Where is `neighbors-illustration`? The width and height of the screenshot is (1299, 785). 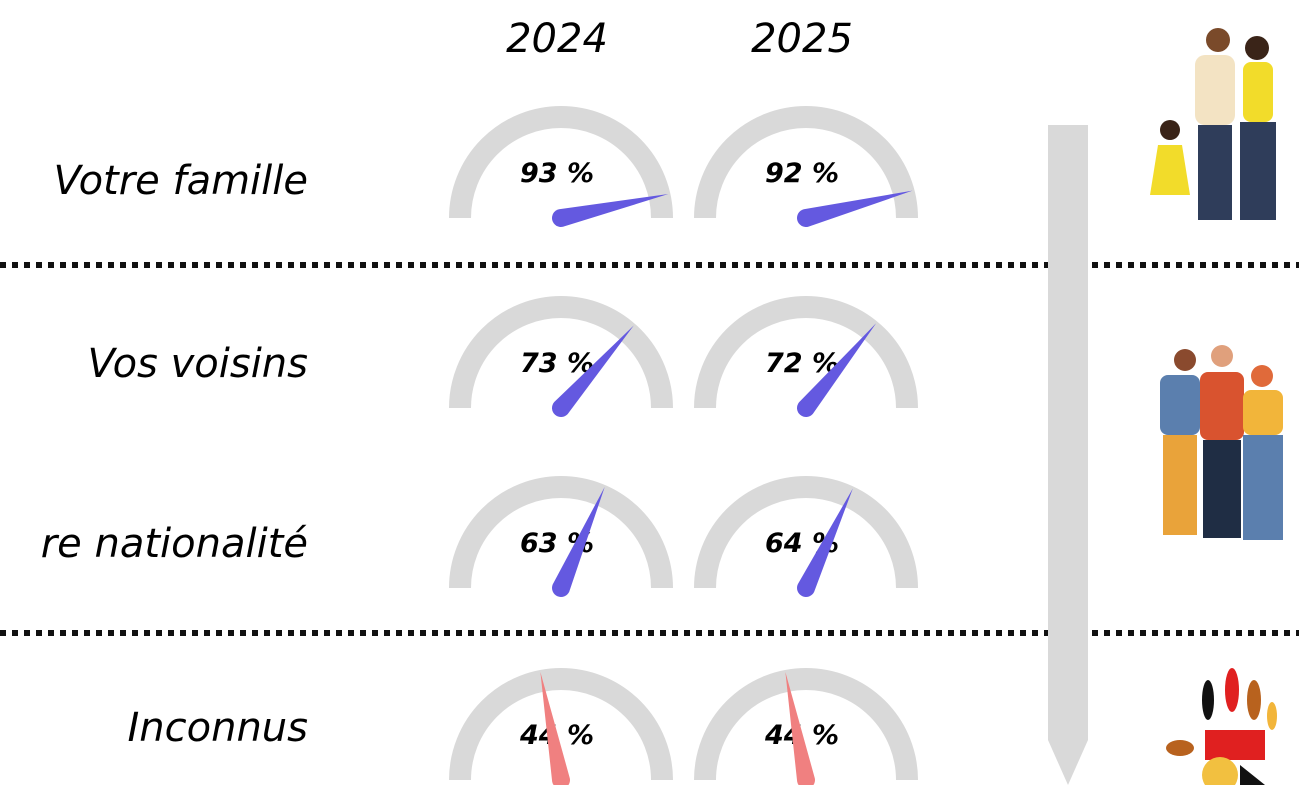
neighbors-illustration is located at coordinates (1221, 442).